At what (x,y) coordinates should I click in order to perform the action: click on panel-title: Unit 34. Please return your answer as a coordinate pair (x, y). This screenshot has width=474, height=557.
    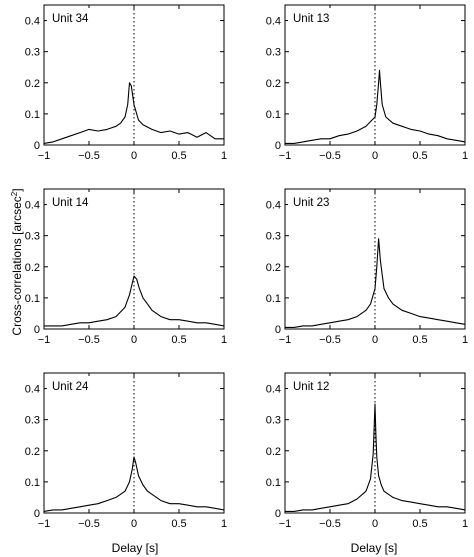
    Looking at the image, I should click on (70, 19).